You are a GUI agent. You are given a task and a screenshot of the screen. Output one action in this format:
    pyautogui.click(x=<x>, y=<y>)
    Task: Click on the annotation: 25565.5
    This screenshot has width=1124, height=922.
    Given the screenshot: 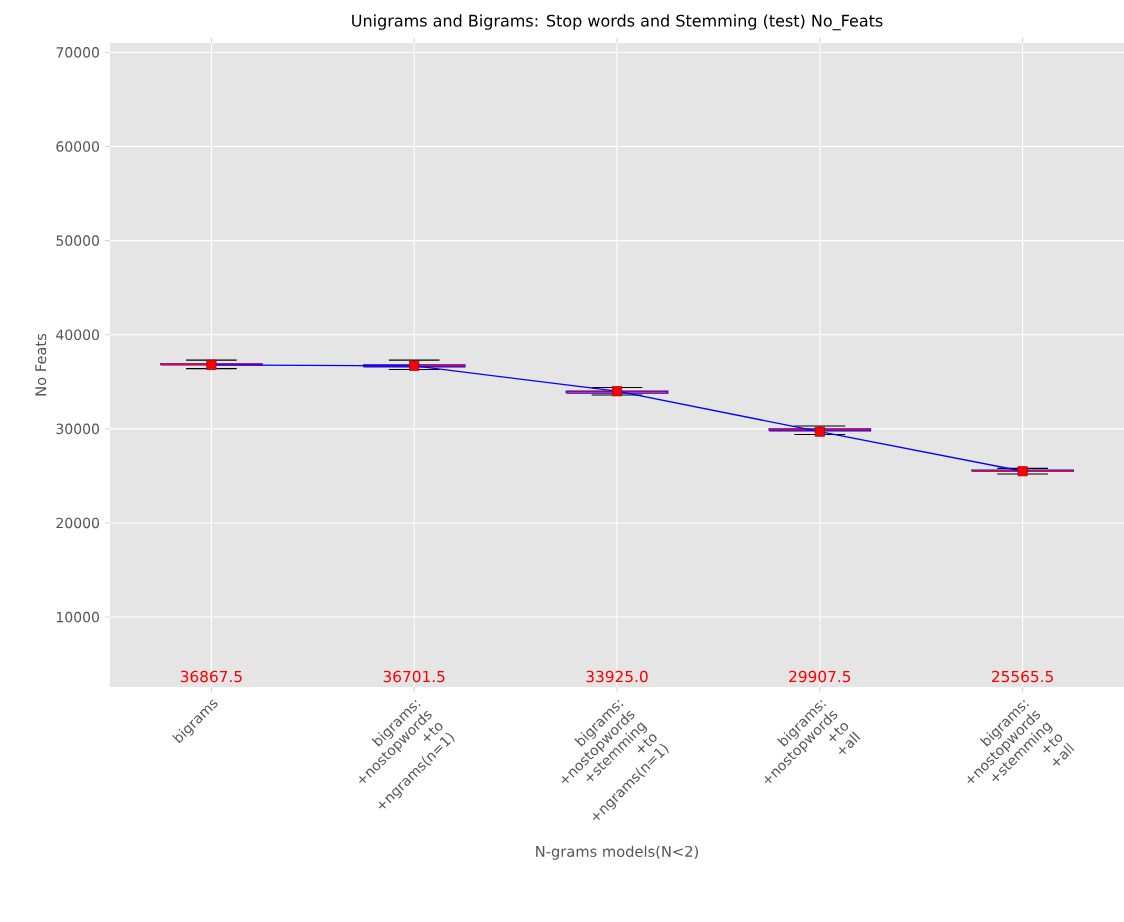 What is the action you would take?
    pyautogui.click(x=1022, y=676)
    